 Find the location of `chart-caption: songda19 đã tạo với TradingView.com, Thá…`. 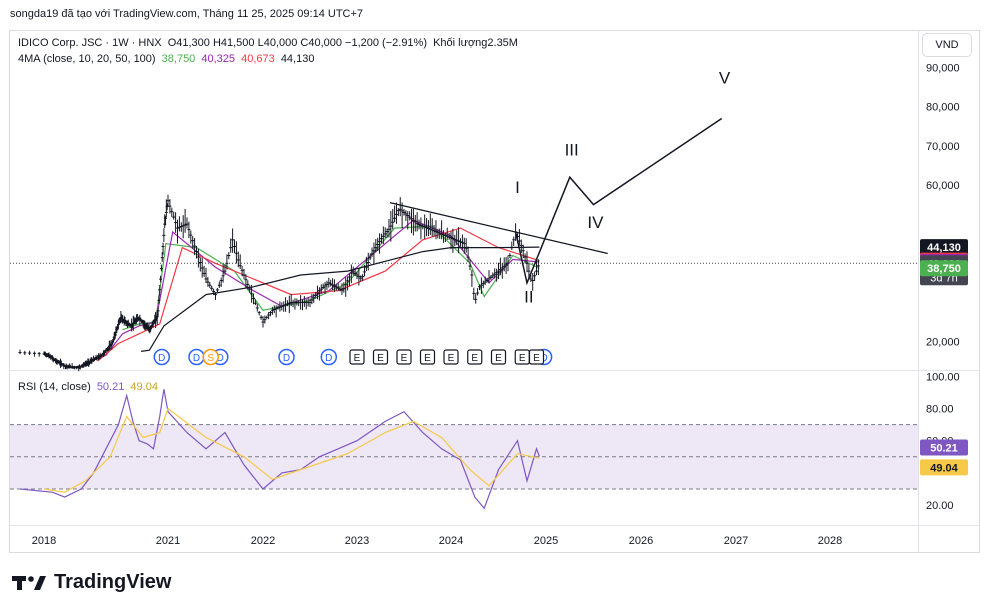

chart-caption: songda19 đã tạo với TradingView.com, Thá… is located at coordinates (187, 14).